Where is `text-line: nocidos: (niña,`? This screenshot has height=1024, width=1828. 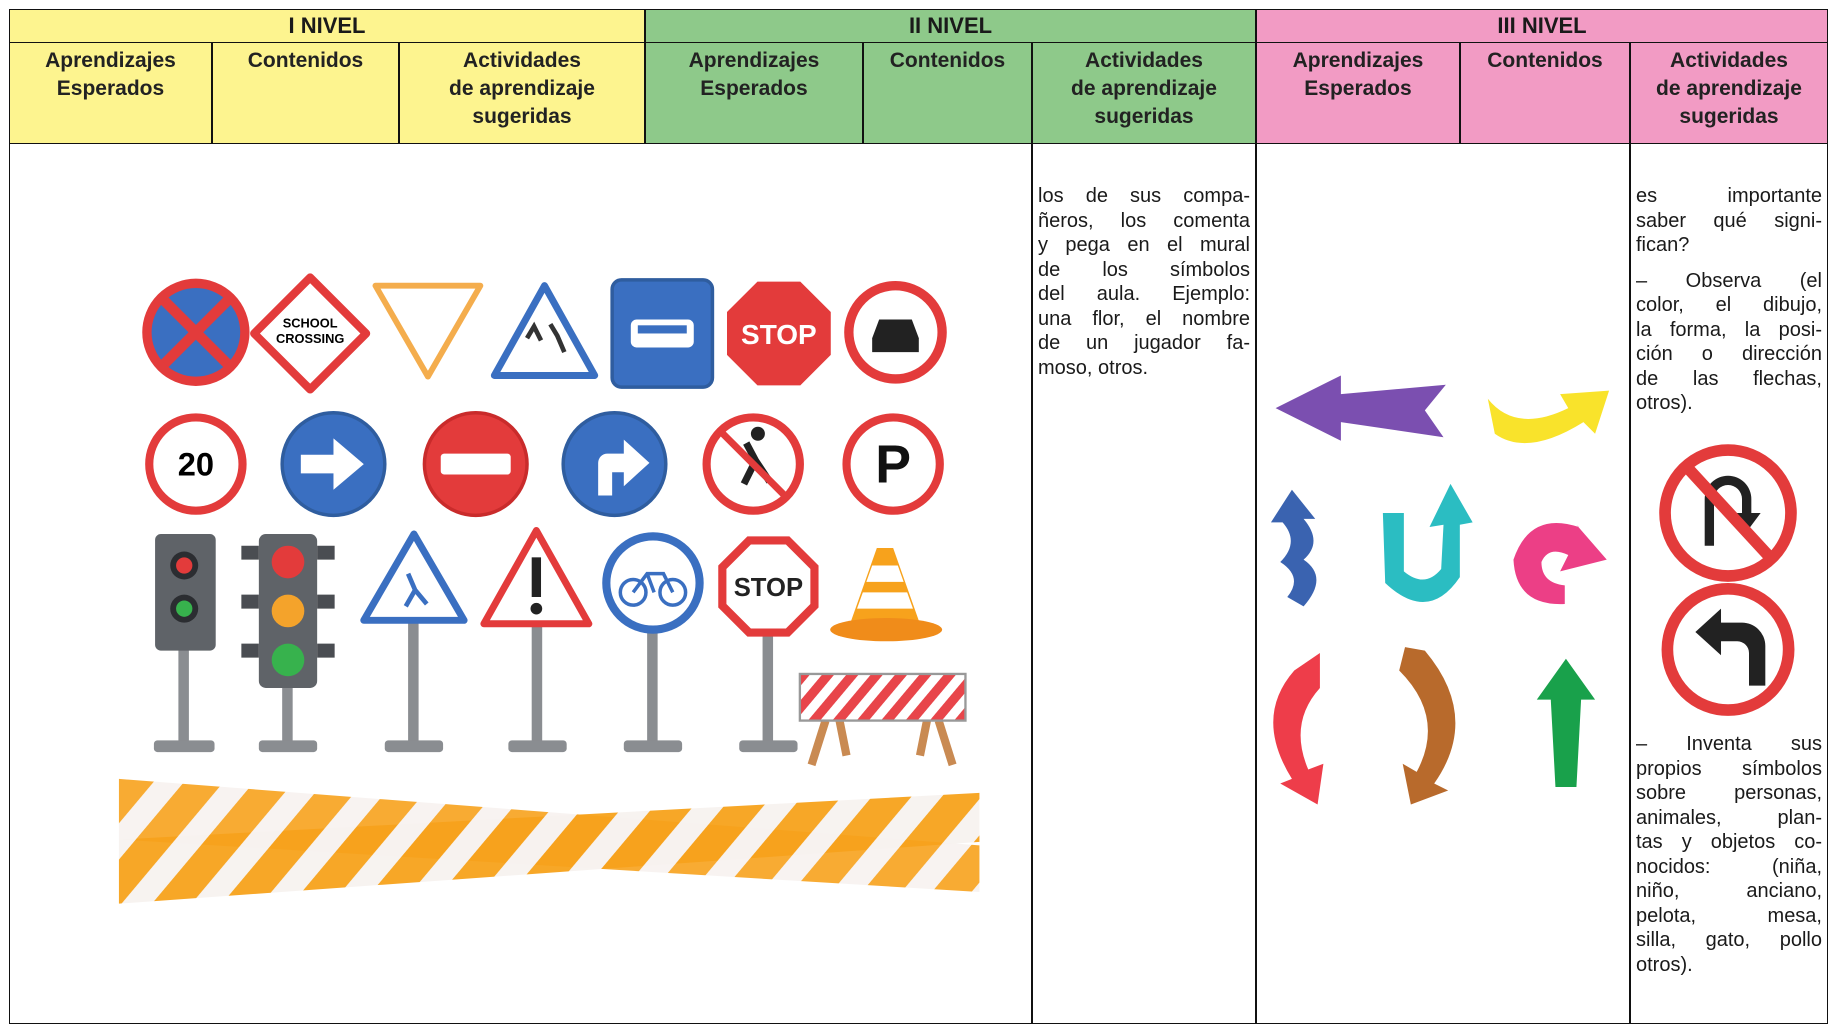
text-line: nocidos: (niña, is located at coordinates (1729, 866).